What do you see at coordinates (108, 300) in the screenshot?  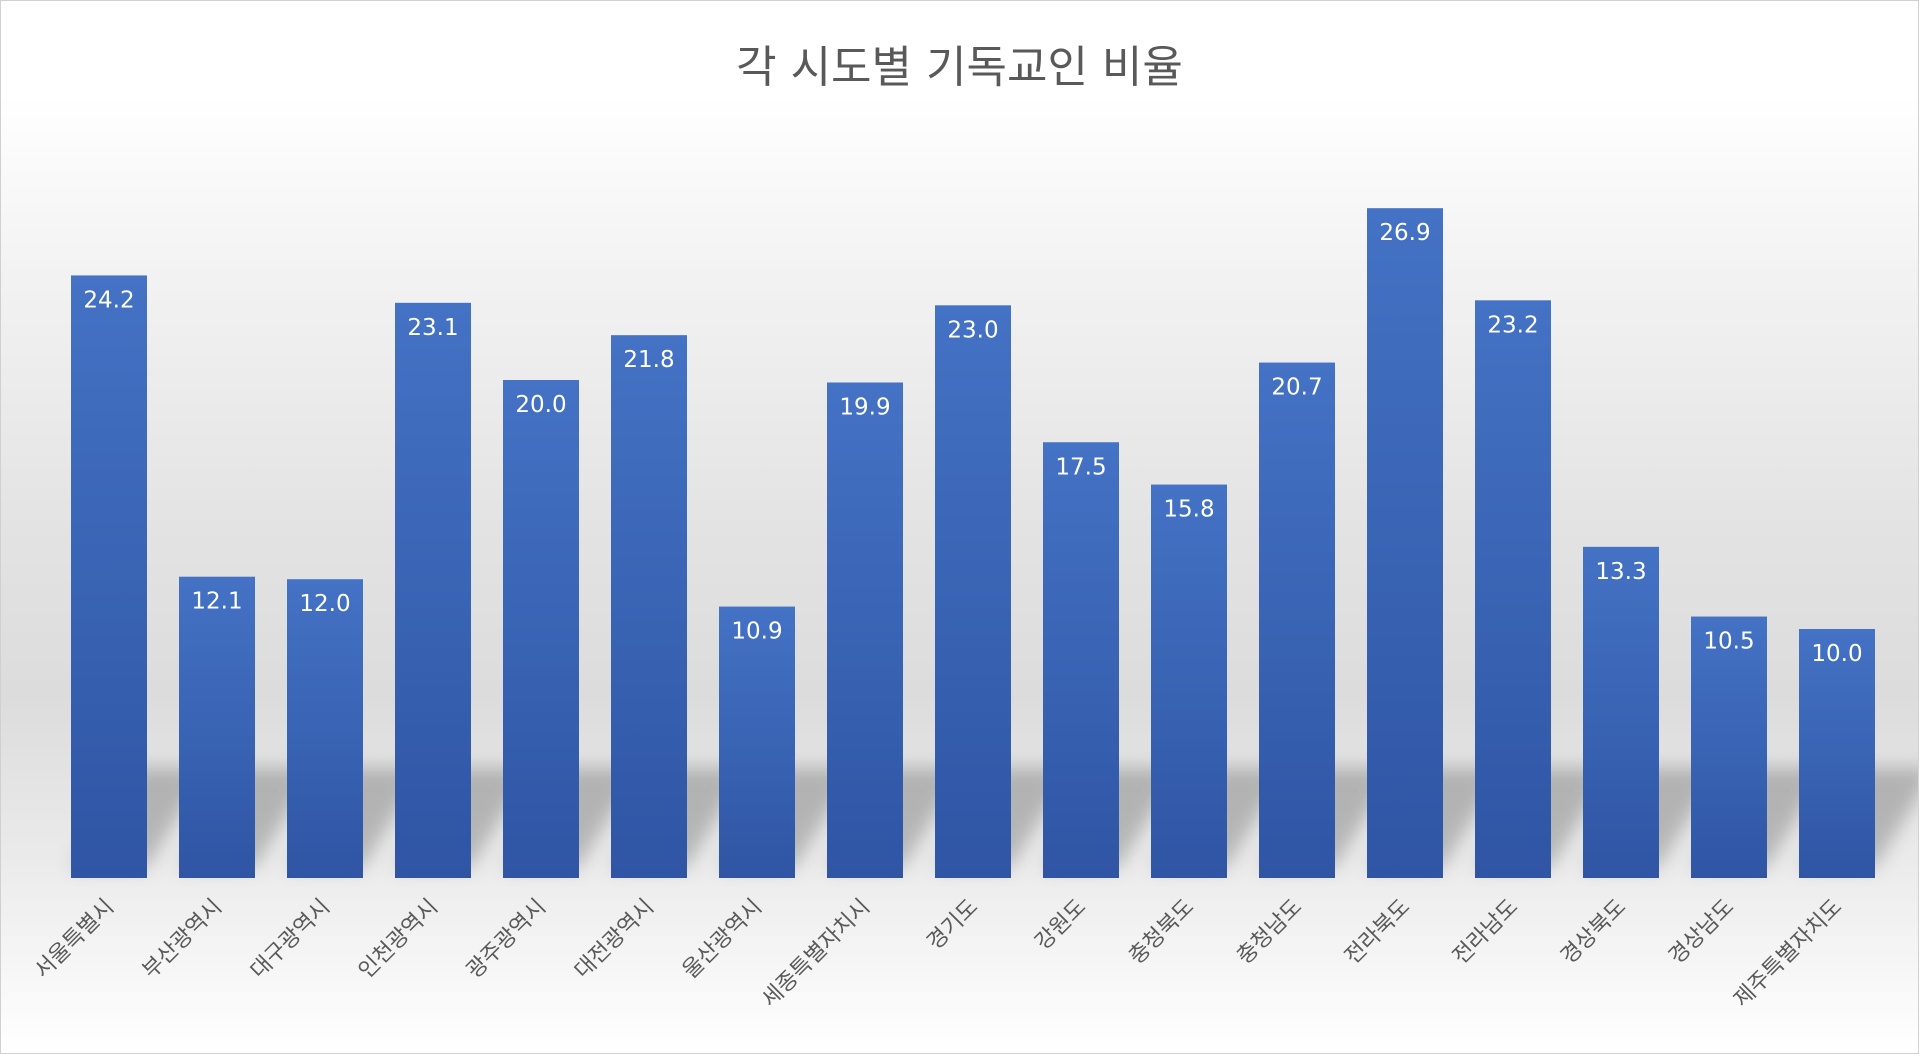 I see `data-label: 24.2` at bounding box center [108, 300].